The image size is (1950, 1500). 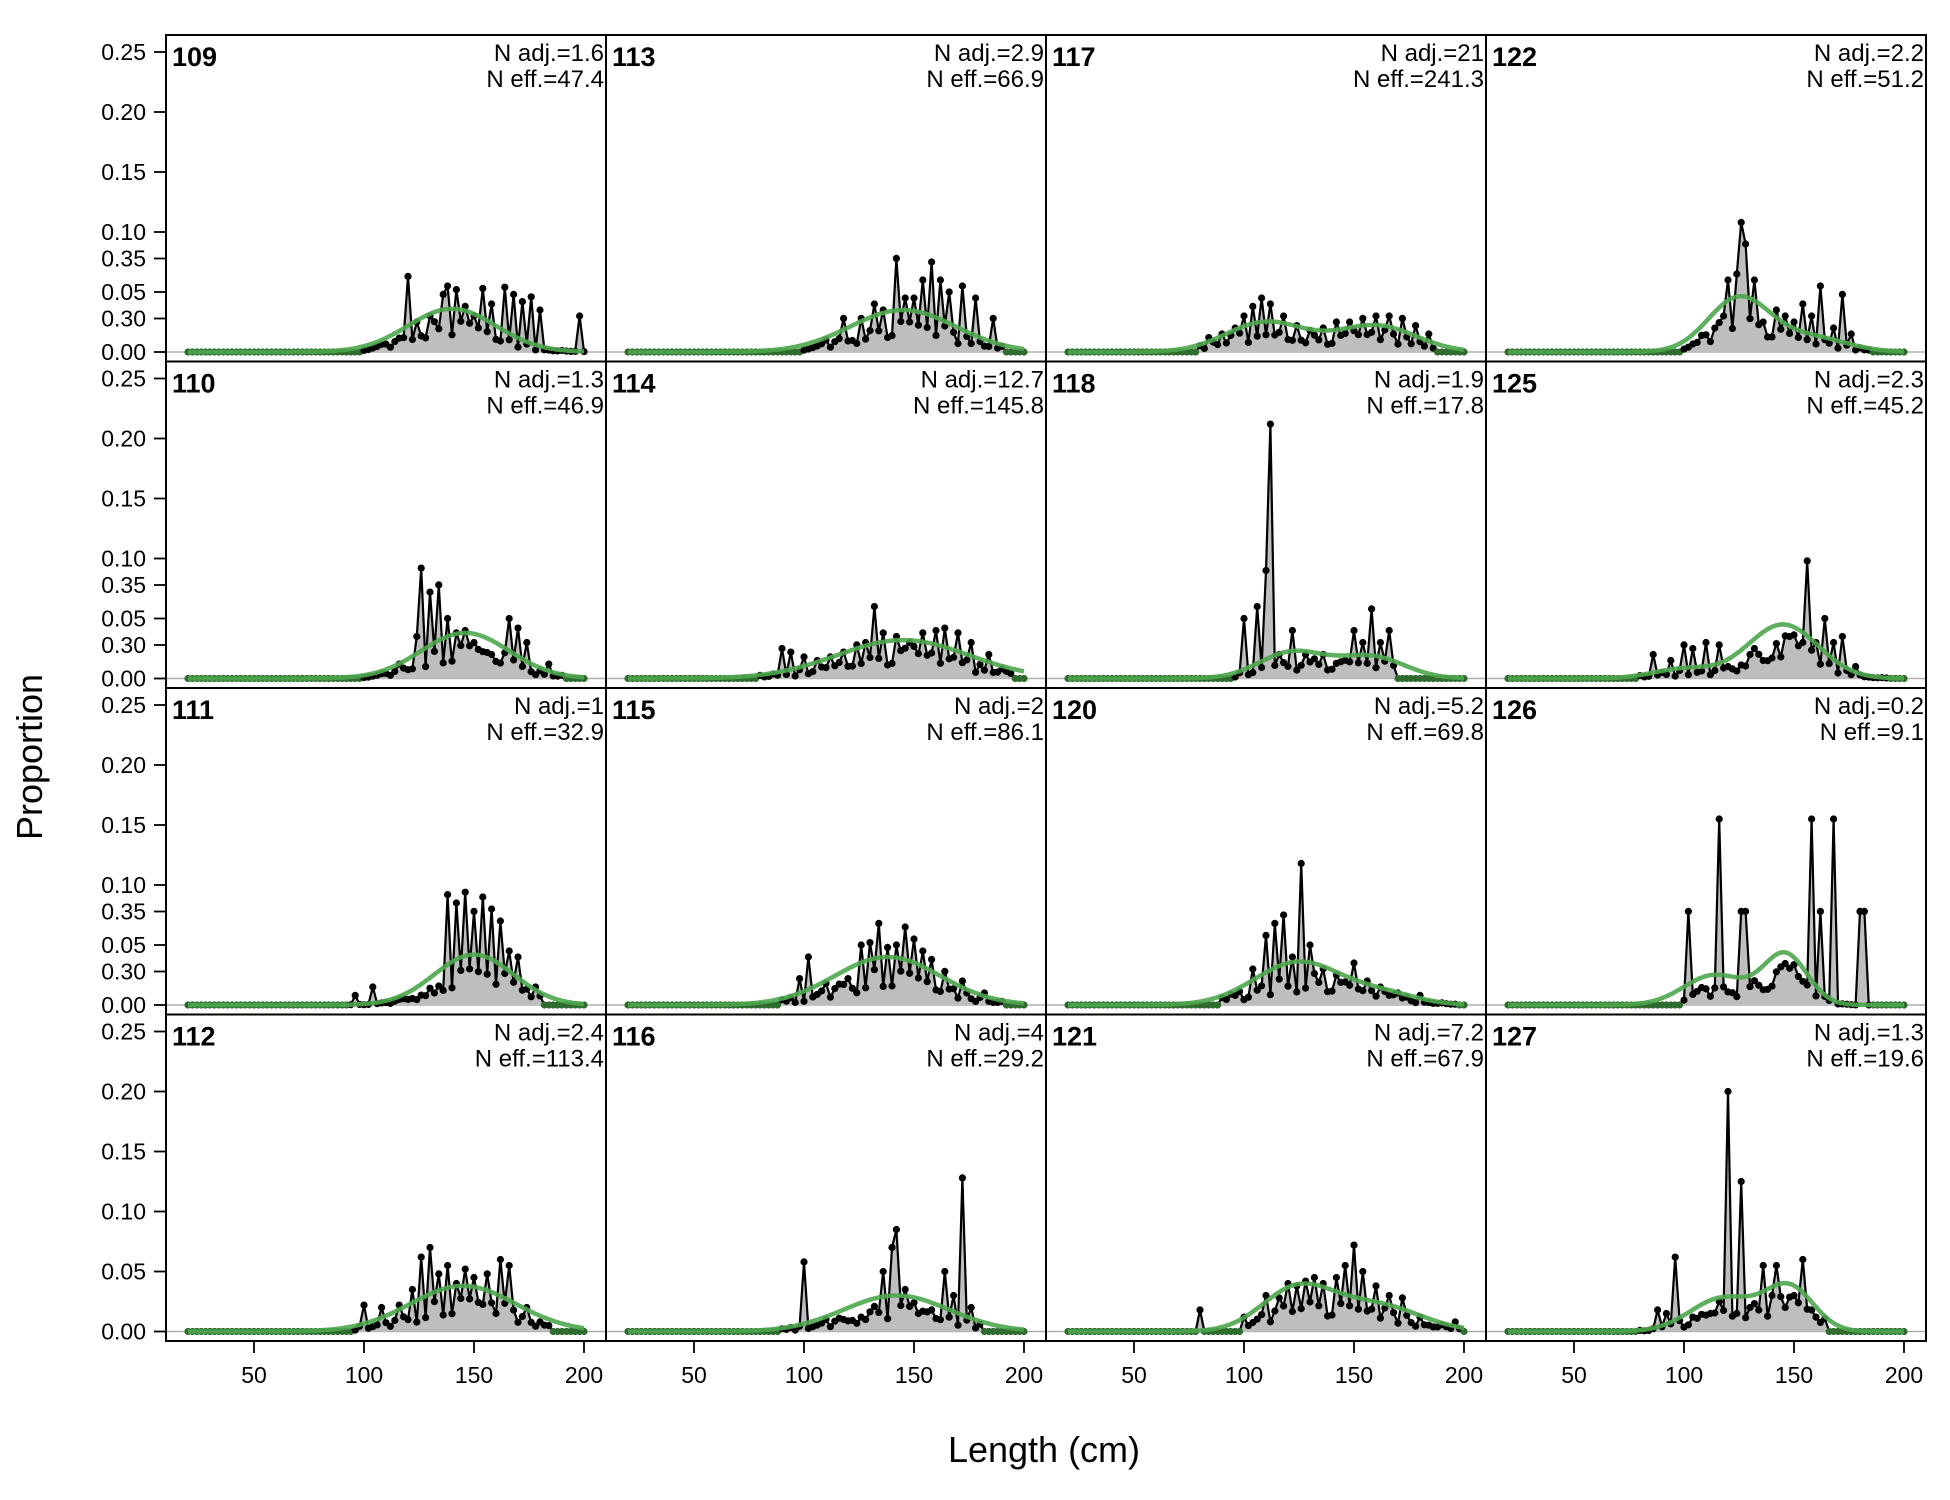 What do you see at coordinates (1425, 406) in the screenshot?
I see `n-eff-label: N eff.=17.8` at bounding box center [1425, 406].